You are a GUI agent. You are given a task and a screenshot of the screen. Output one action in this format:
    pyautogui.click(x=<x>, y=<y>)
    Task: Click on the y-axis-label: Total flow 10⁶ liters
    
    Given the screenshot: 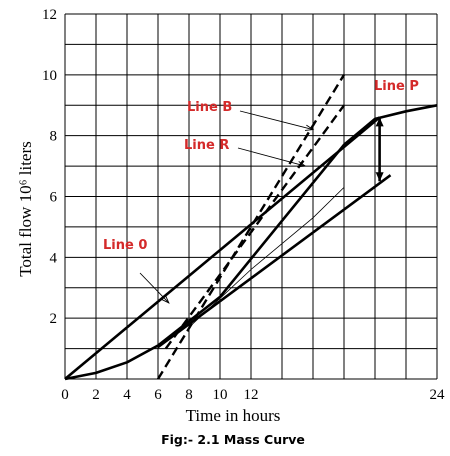 What is the action you would take?
    pyautogui.click(x=25, y=209)
    